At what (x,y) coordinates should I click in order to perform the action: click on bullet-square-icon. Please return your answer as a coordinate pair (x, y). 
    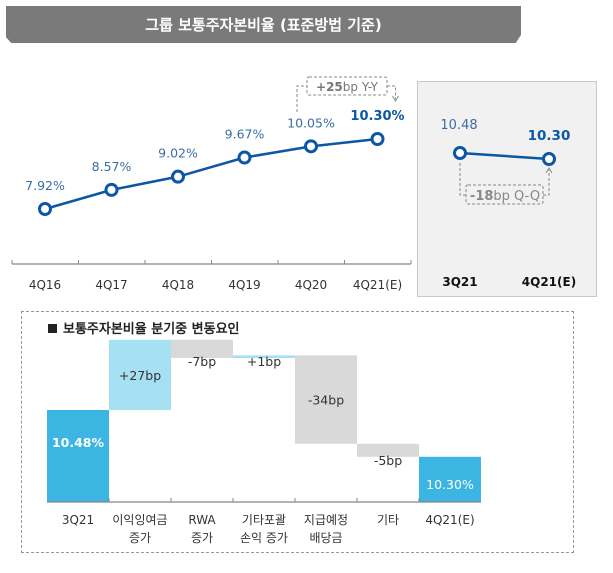
    Looking at the image, I should click on (52, 328).